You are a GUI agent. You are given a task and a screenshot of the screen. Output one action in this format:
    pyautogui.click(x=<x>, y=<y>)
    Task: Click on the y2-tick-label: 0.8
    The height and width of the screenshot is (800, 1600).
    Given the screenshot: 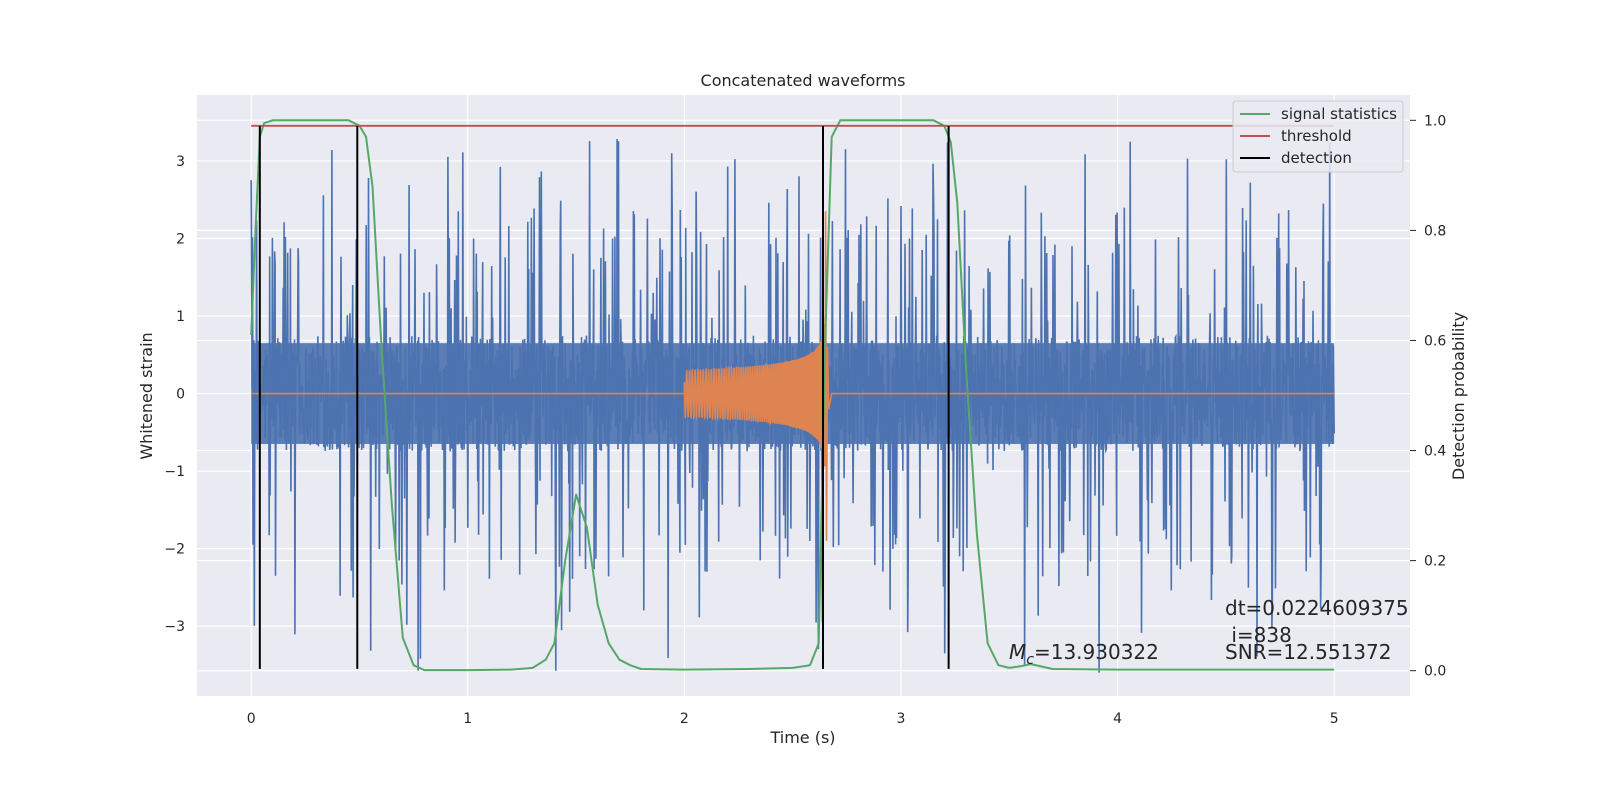 What is the action you would take?
    pyautogui.click(x=1435, y=231)
    